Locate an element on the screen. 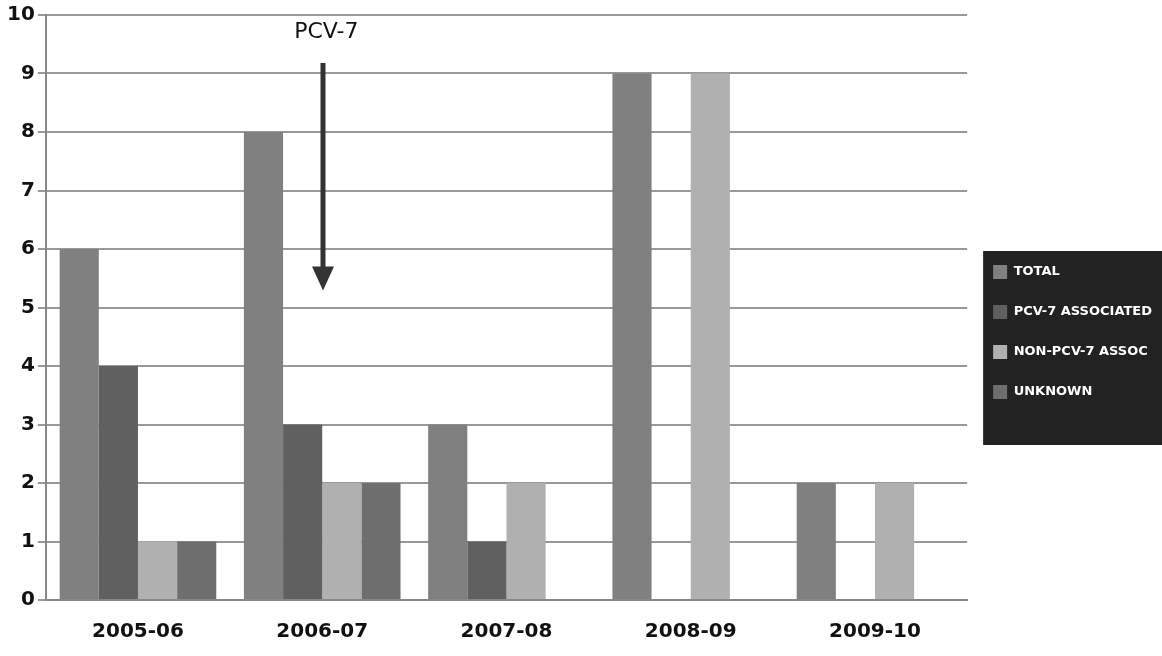 Image resolution: width=1162 pixels, height=656 pixels. y-tick-label: 7 is located at coordinates (27, 188).